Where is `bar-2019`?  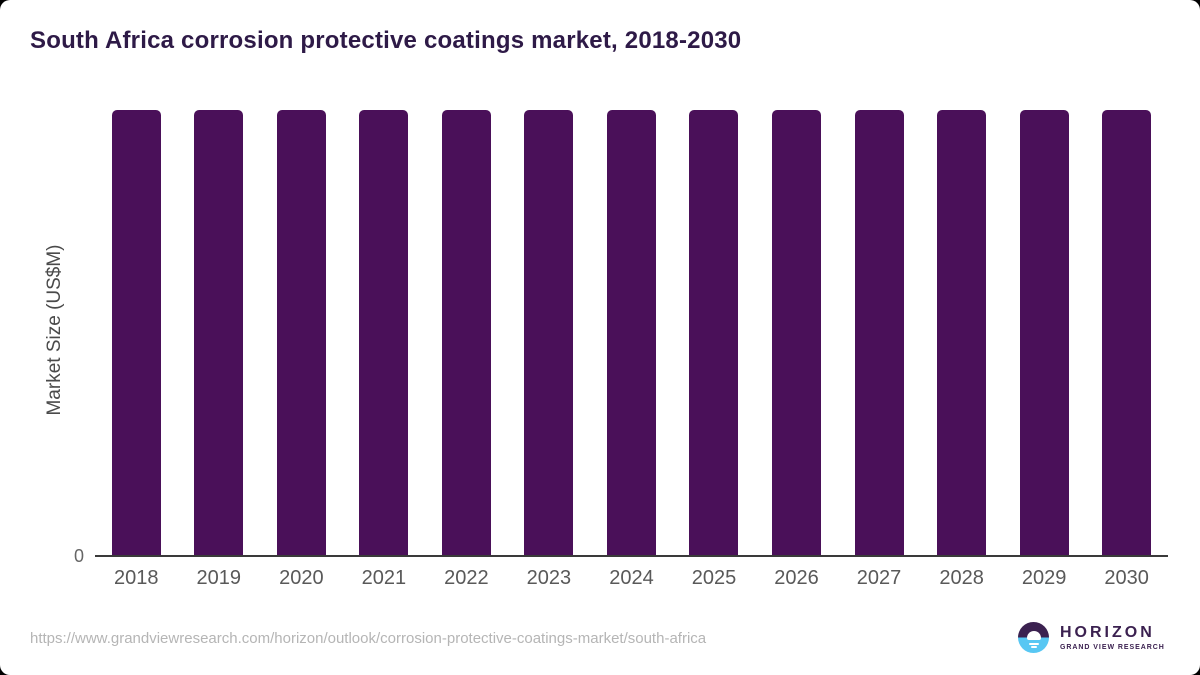 bar-2019 is located at coordinates (219, 332).